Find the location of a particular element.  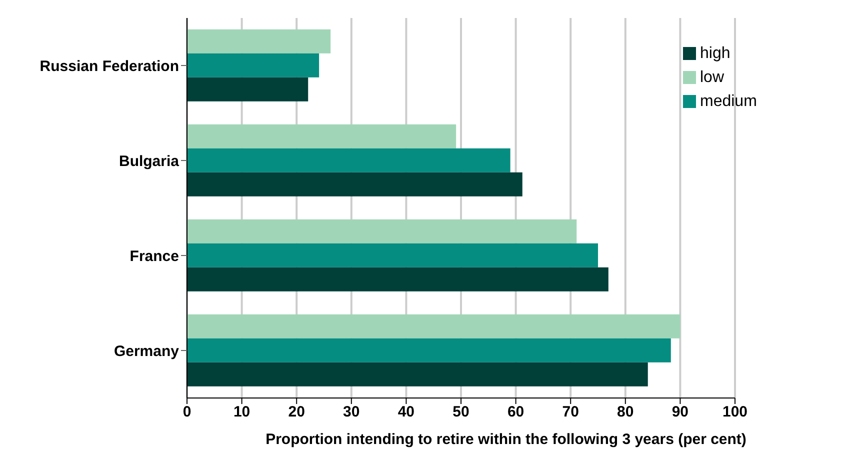

legend-label: medium is located at coordinates (728, 101).